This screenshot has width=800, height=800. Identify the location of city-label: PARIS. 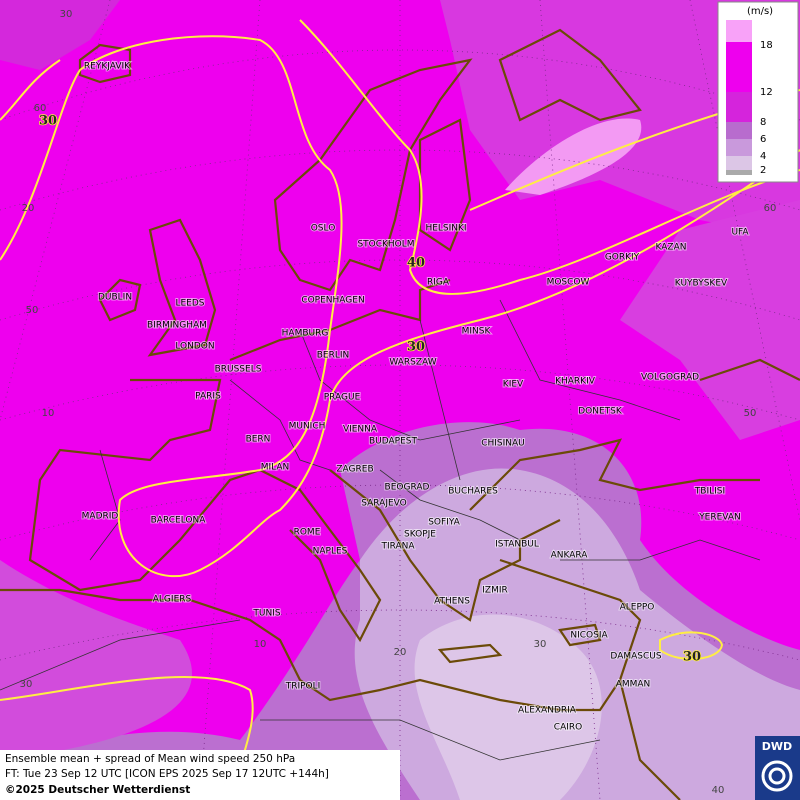
(208, 397).